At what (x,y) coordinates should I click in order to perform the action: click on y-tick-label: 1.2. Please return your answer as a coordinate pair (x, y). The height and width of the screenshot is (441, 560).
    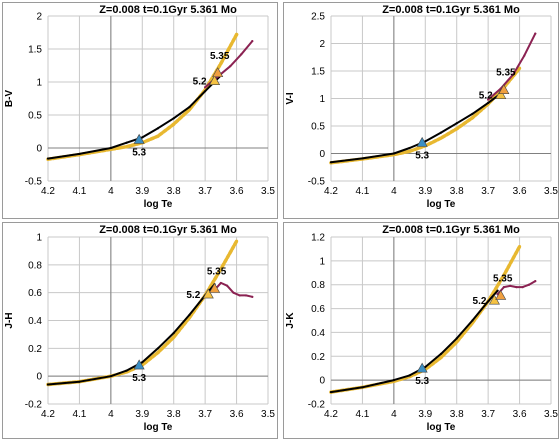
    Looking at the image, I should click on (318, 238).